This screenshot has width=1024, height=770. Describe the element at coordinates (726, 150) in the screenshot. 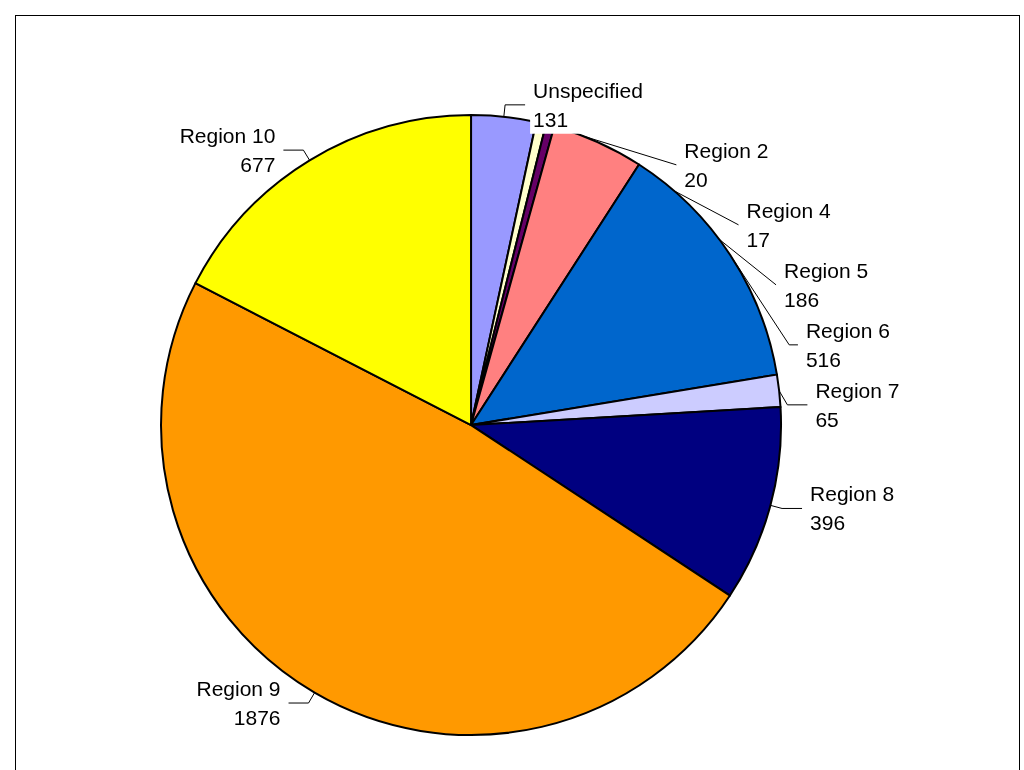

I see `slice-label: Region 2` at that location.